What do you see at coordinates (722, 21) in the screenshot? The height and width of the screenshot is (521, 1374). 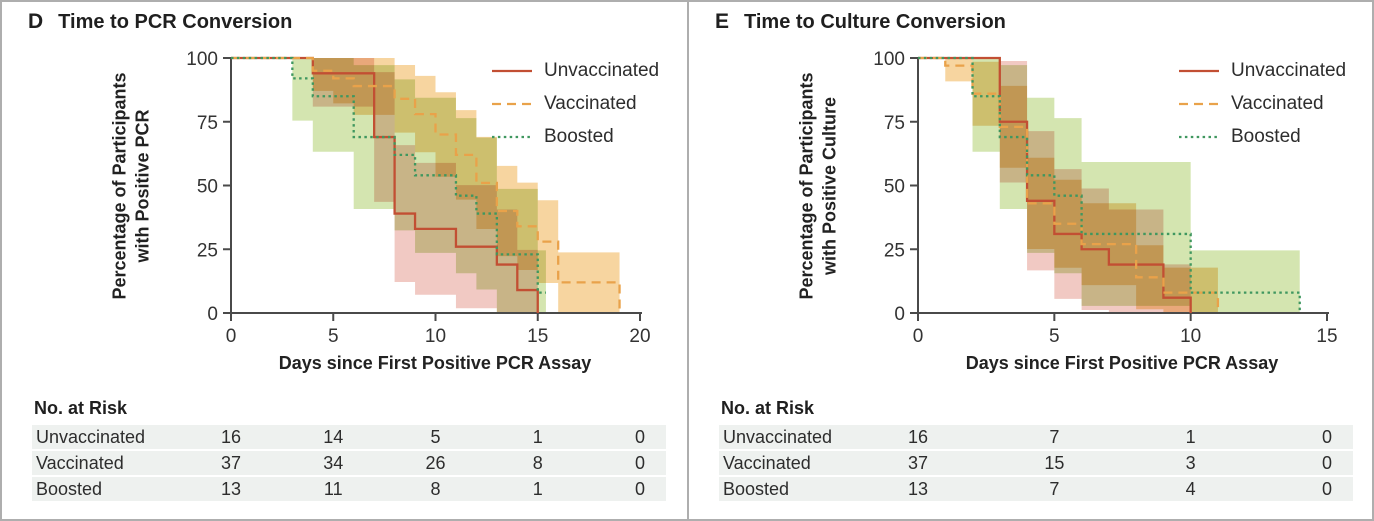 I see `panel-letter: E` at bounding box center [722, 21].